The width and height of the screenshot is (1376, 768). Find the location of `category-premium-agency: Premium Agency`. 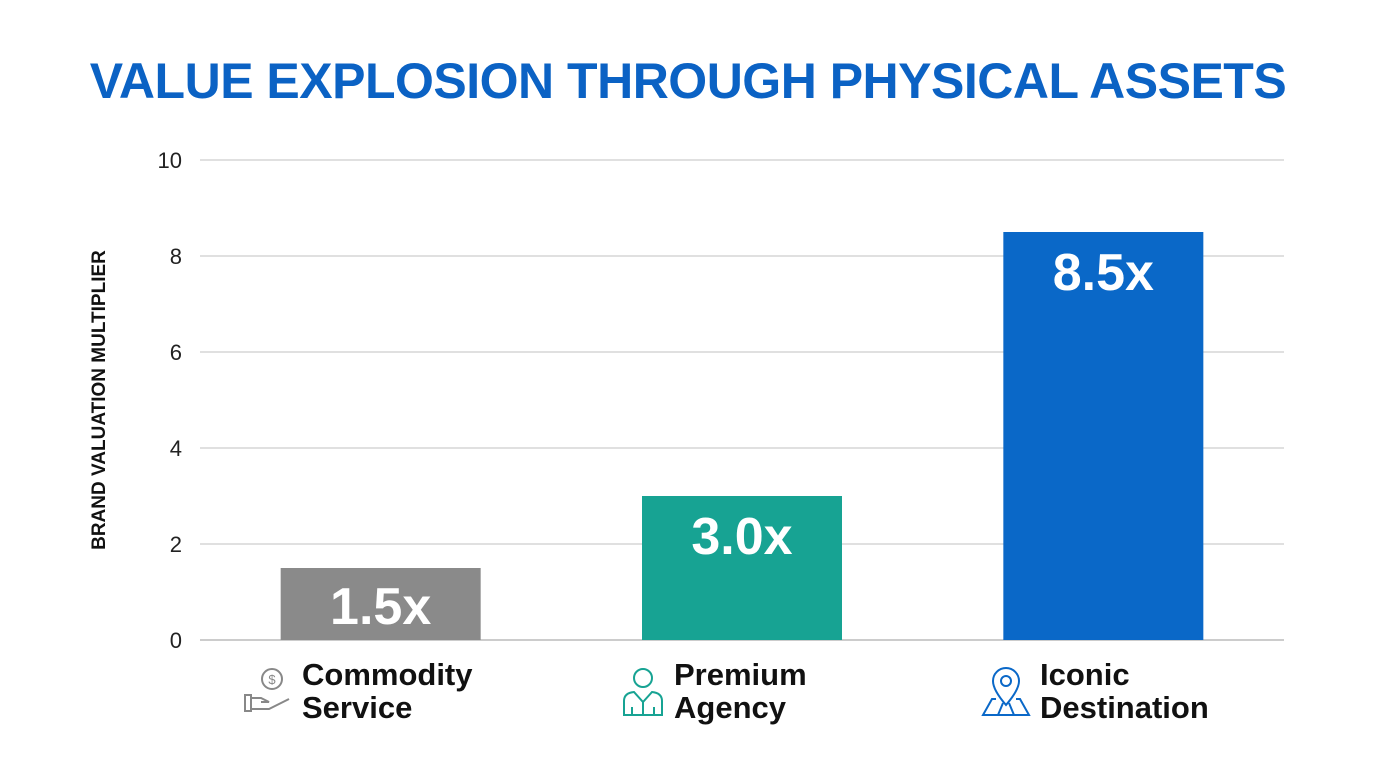

category-premium-agency: Premium Agency is located at coordinates (713, 691).